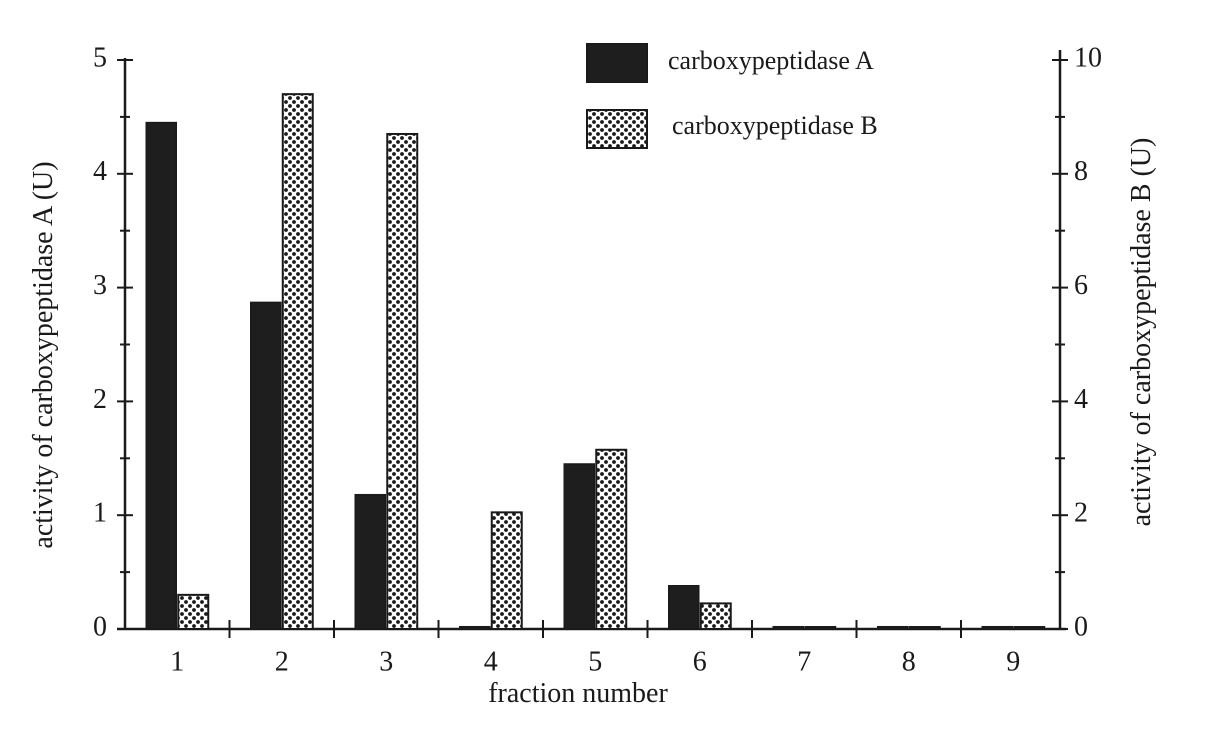 The height and width of the screenshot is (738, 1217). What do you see at coordinates (804, 661) in the screenshot?
I see `x-tick-label: 7` at bounding box center [804, 661].